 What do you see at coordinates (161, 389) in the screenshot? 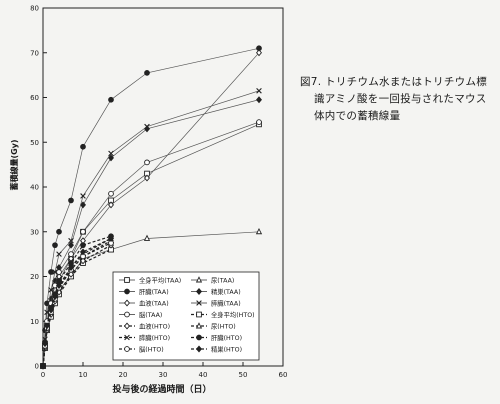
I see `x-axis-label: 投与後の経過時間（日）` at bounding box center [161, 389].